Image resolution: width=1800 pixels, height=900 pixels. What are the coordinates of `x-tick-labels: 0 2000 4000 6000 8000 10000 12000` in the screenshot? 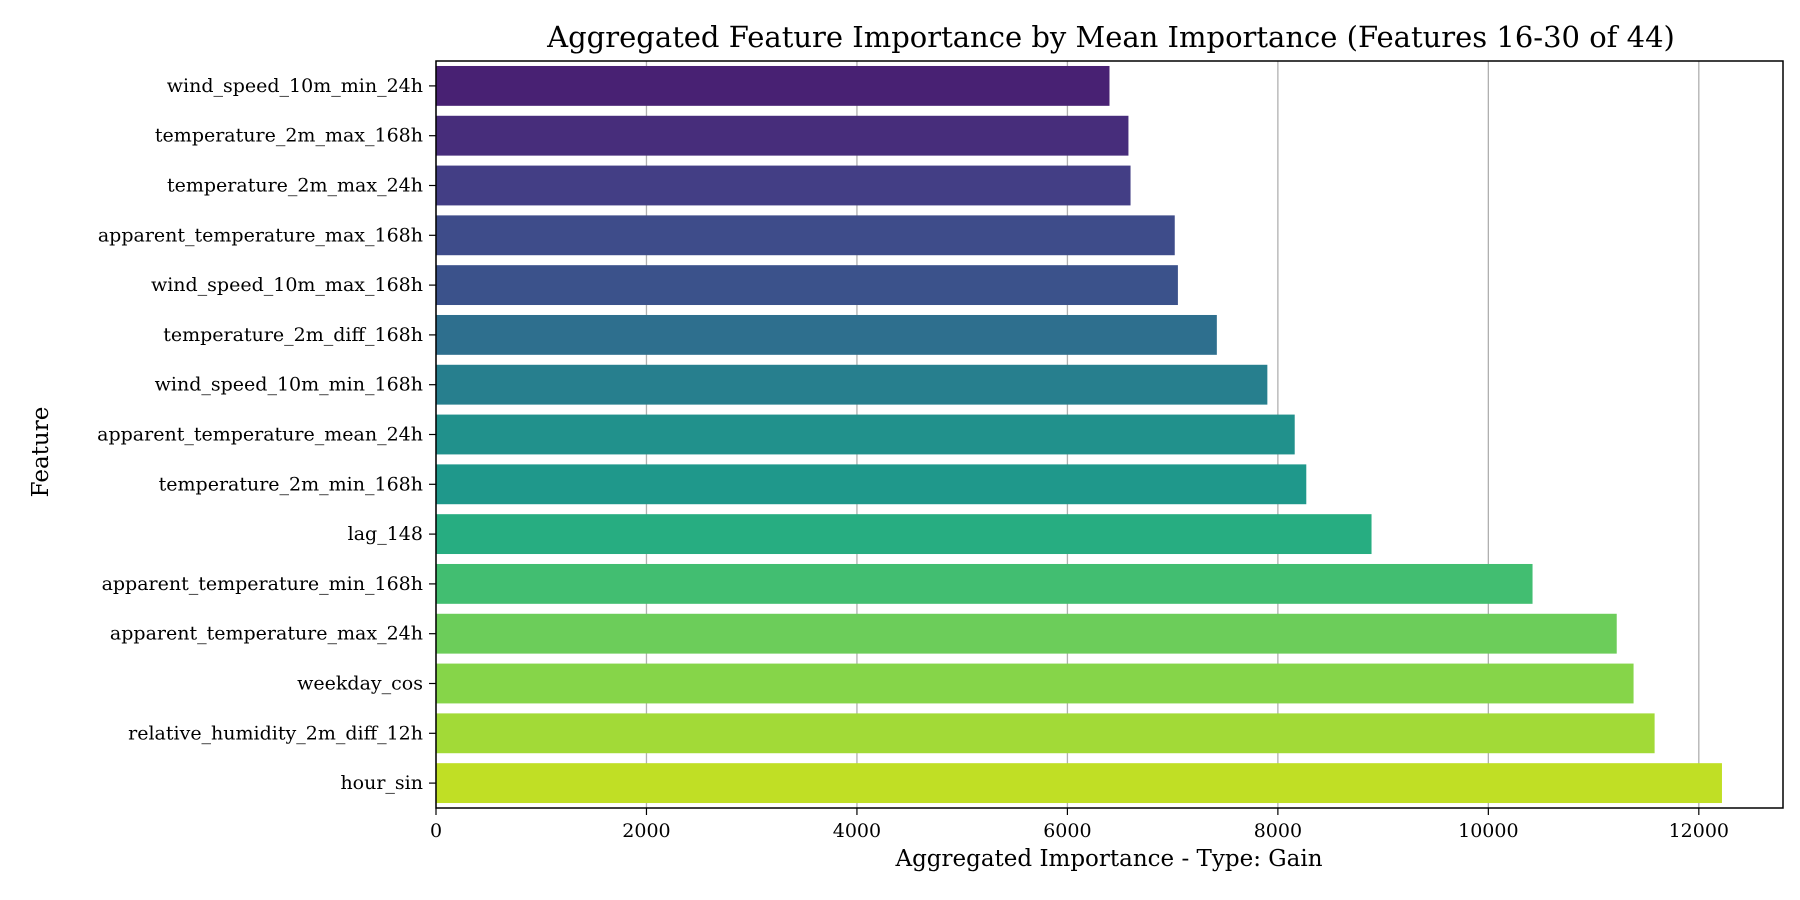 It's located at (1079, 825).